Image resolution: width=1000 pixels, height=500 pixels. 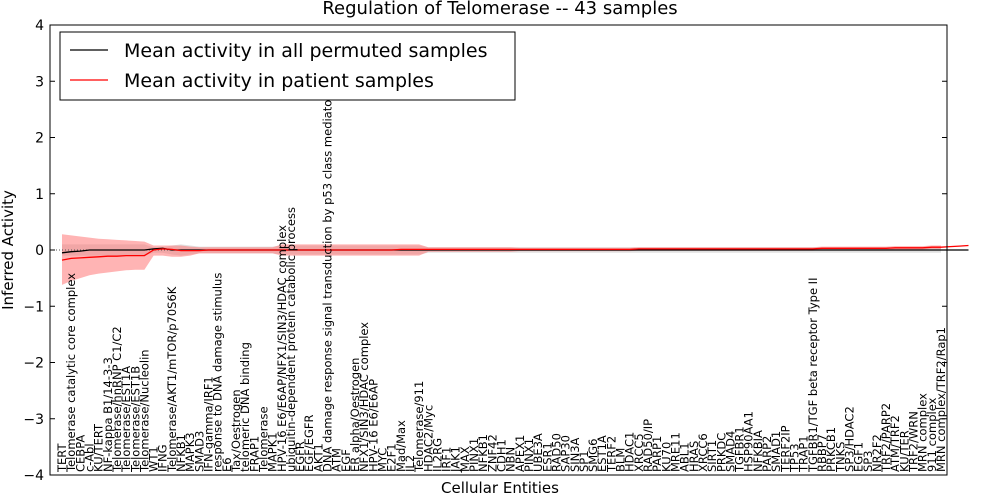 I want to click on x-tick-label: 911 complex, so click(x=932, y=434).